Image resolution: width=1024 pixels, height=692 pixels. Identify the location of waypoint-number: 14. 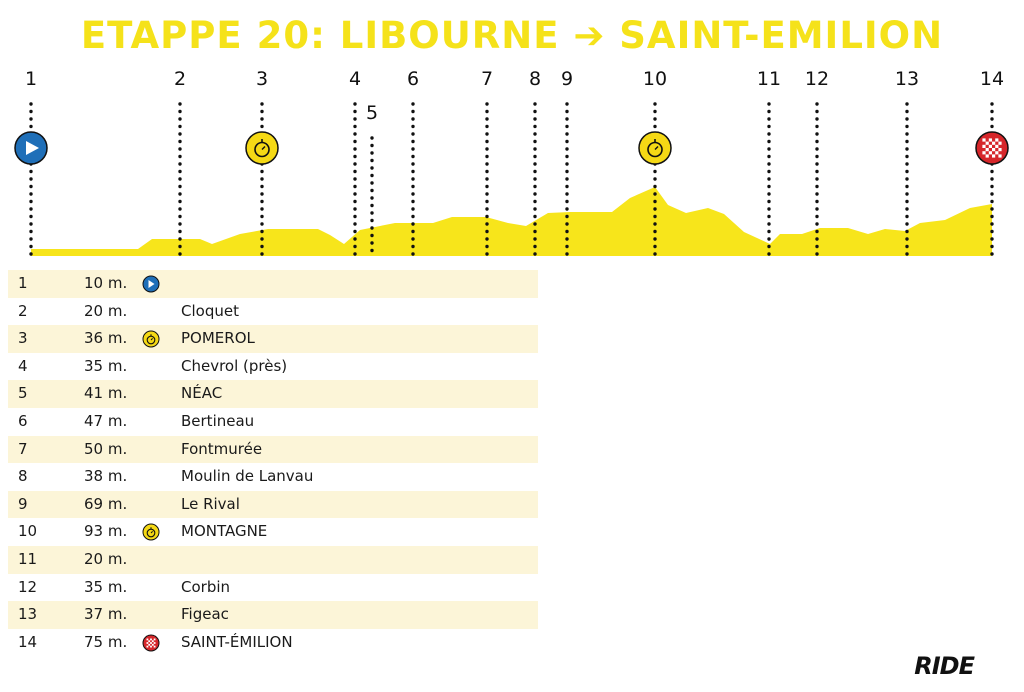
(28, 641).